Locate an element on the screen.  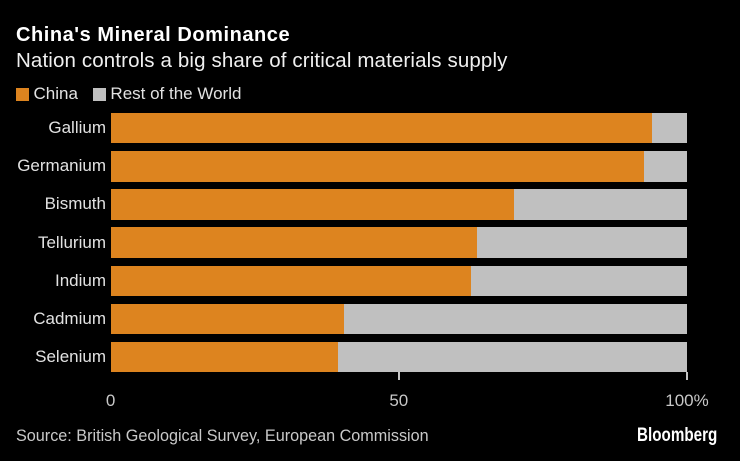
chart-legend: China Rest of the World is located at coordinates (136, 94).